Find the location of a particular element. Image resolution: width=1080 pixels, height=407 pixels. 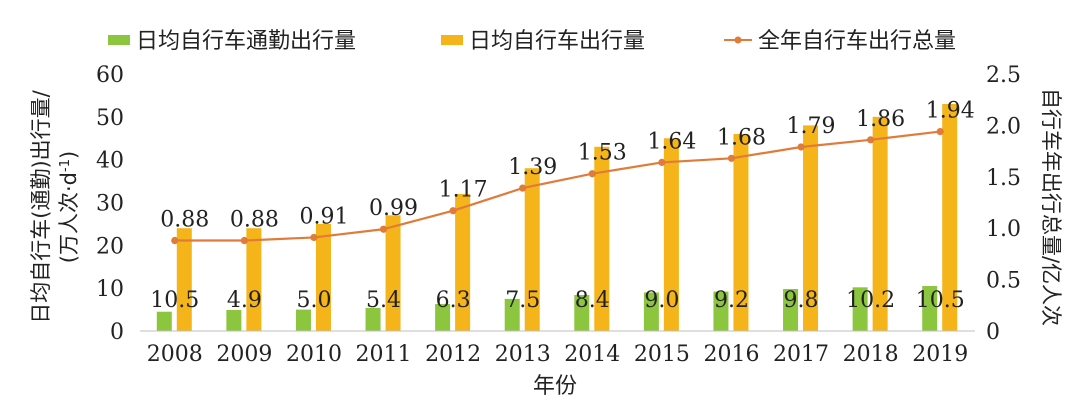

data-label-annual: 0.99 is located at coordinates (393, 208).